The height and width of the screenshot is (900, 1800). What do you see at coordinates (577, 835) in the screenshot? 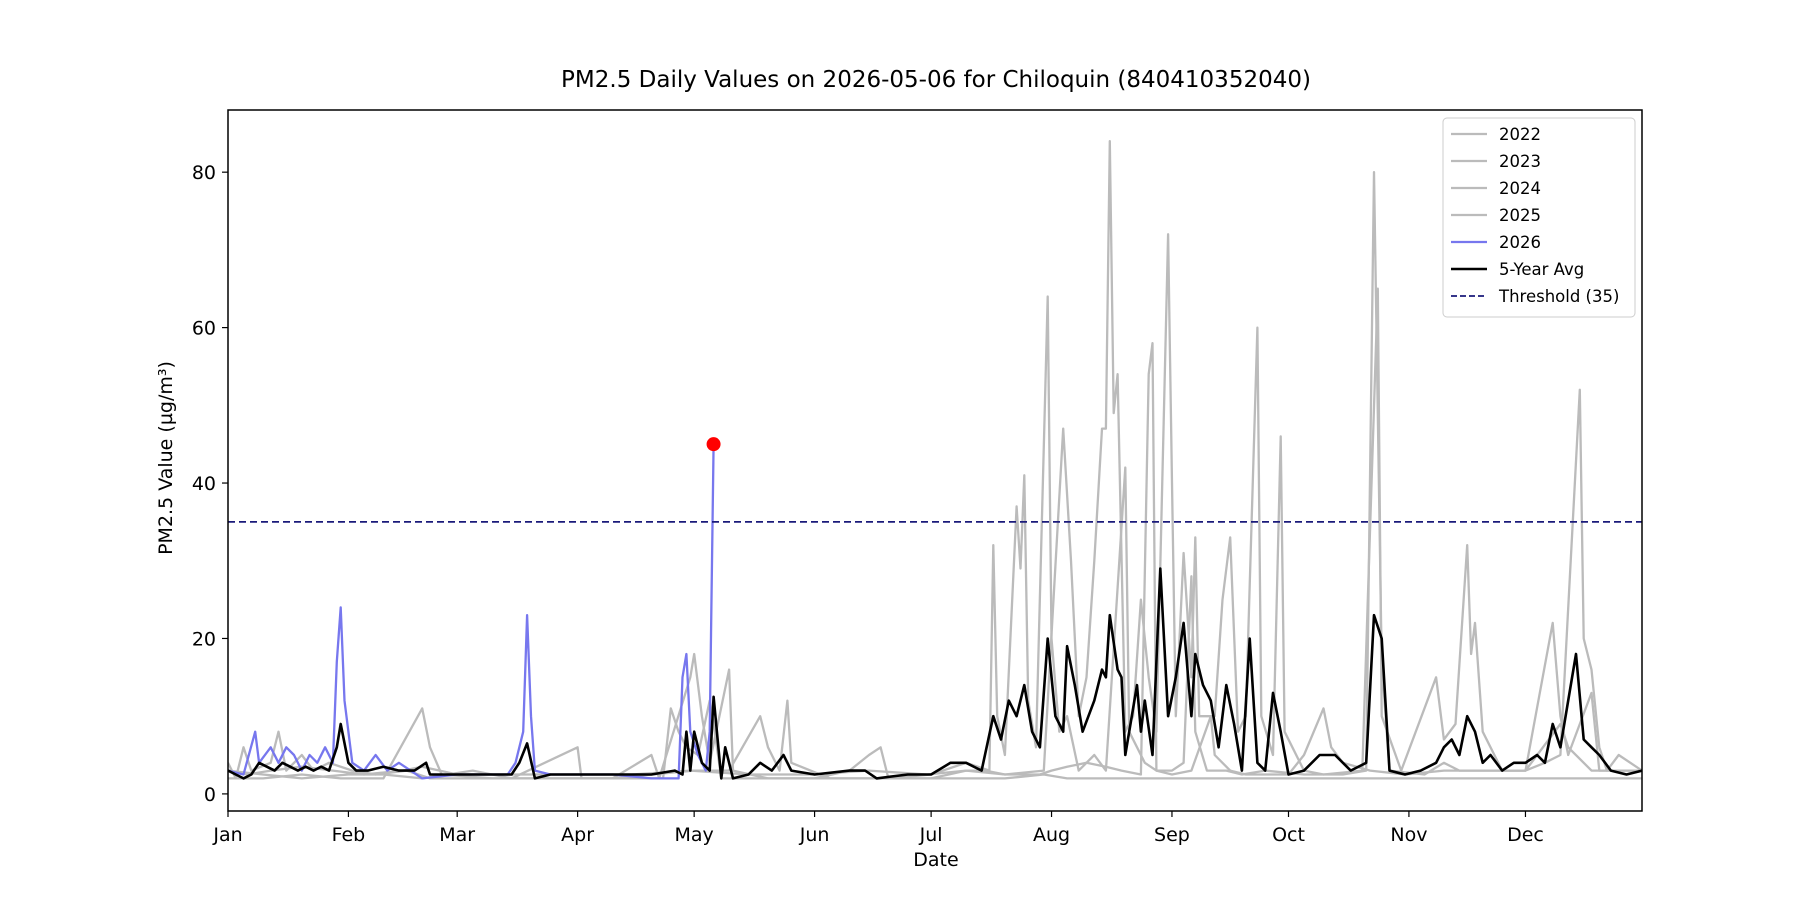
I see `x-tick-label: Apr` at bounding box center [577, 835].